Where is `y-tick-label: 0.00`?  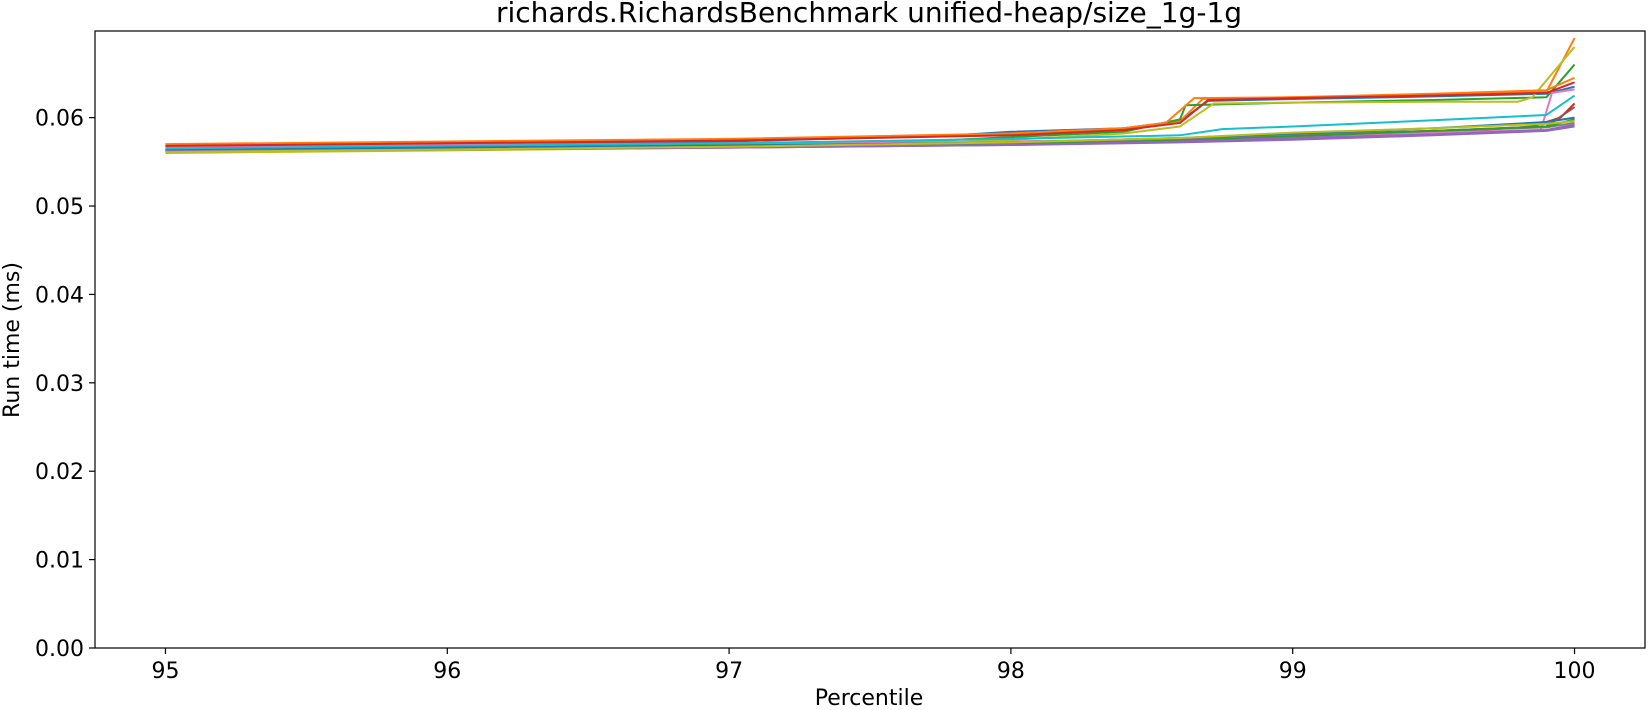
y-tick-label: 0.00 is located at coordinates (59, 649).